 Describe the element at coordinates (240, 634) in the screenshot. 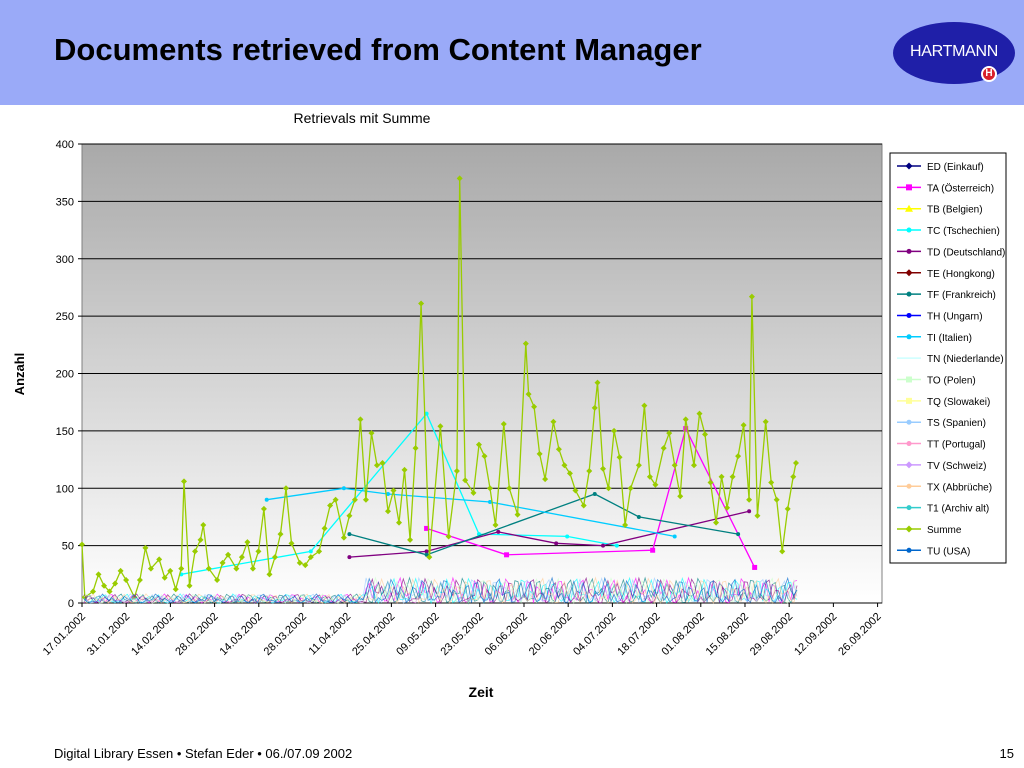

I see `x-tick-label: 14.03.2002` at that location.